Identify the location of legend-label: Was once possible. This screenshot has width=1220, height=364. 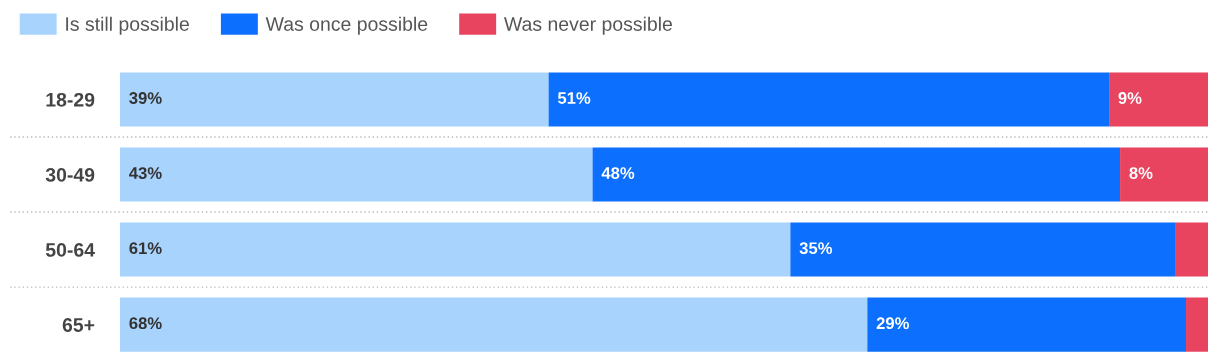
(346, 25).